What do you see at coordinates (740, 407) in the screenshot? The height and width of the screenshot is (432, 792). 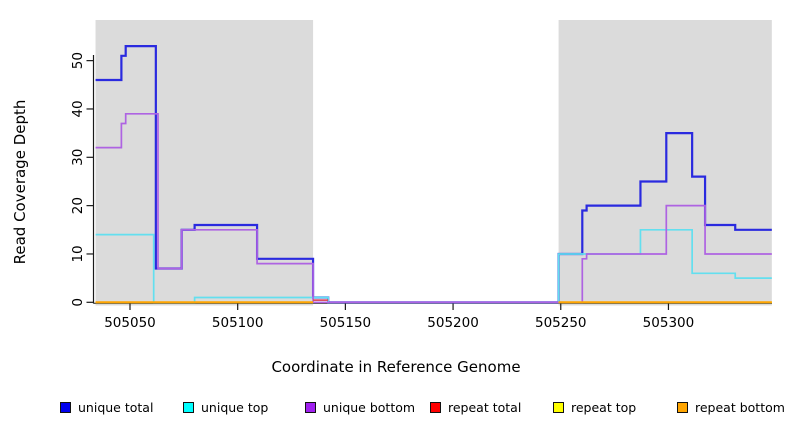 I see `legend-label: repeat bottom` at bounding box center [740, 407].